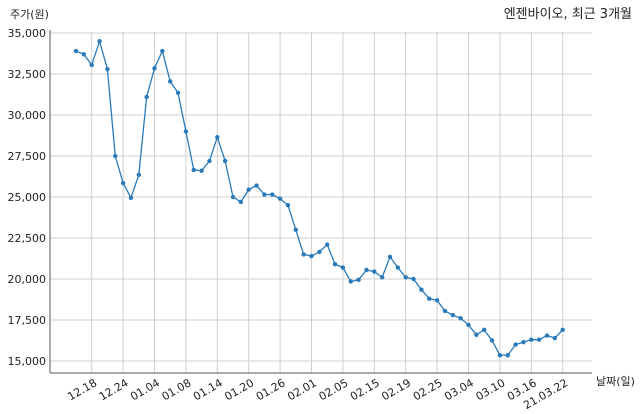  Describe the element at coordinates (27, 238) in the screenshot. I see `y-tick-label: 22,500` at that location.